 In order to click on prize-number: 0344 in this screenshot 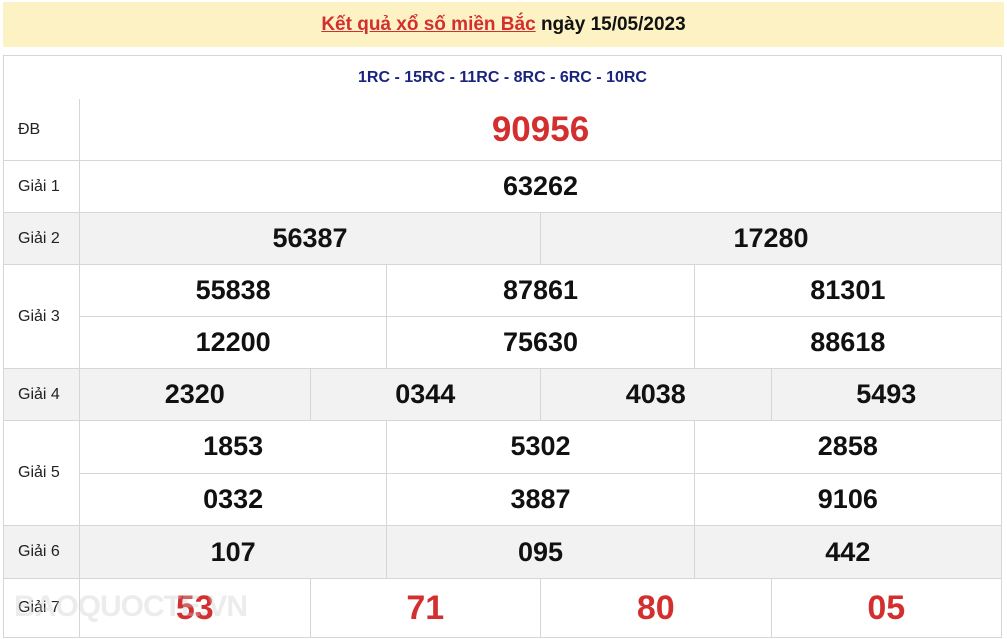, I will do `click(425, 394)`.